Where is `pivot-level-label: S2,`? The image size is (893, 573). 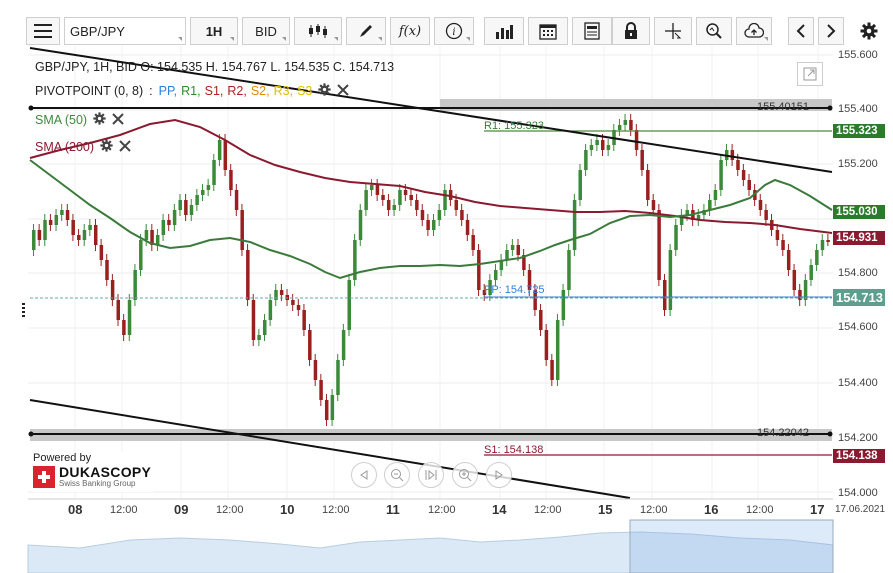 pivot-level-label: S2, is located at coordinates (260, 91).